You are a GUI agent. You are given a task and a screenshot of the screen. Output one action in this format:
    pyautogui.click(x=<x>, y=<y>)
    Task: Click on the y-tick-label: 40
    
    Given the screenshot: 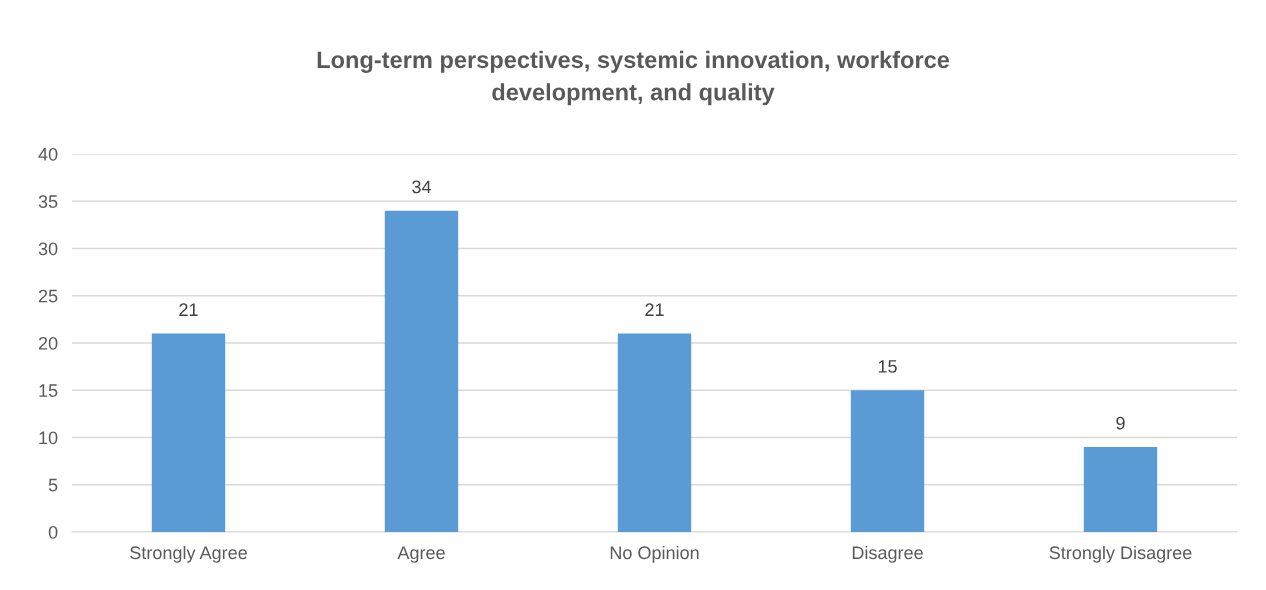 What is the action you would take?
    pyautogui.click(x=48, y=154)
    